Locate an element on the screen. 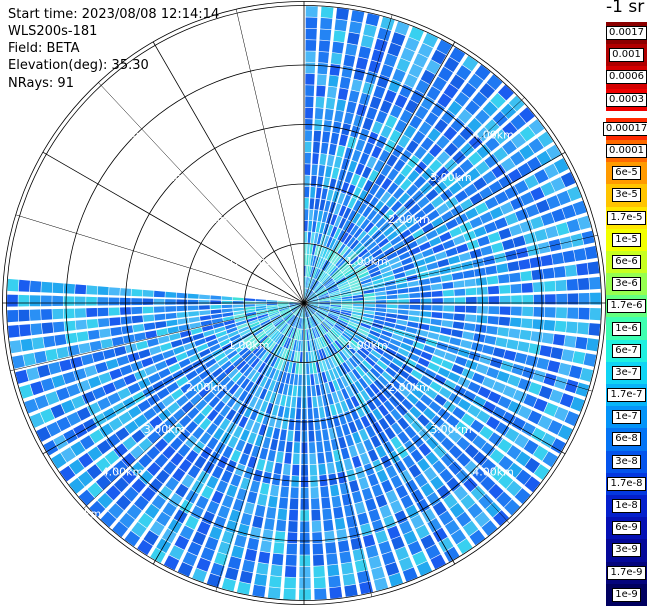  colorbar-step: 6e-5 is located at coordinates (626, 173).